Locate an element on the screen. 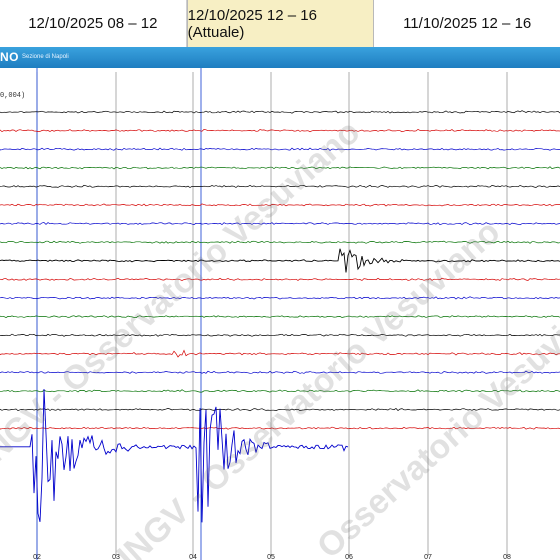 This screenshot has width=560, height=560. time-tick-label: 02 is located at coordinates (37, 557).